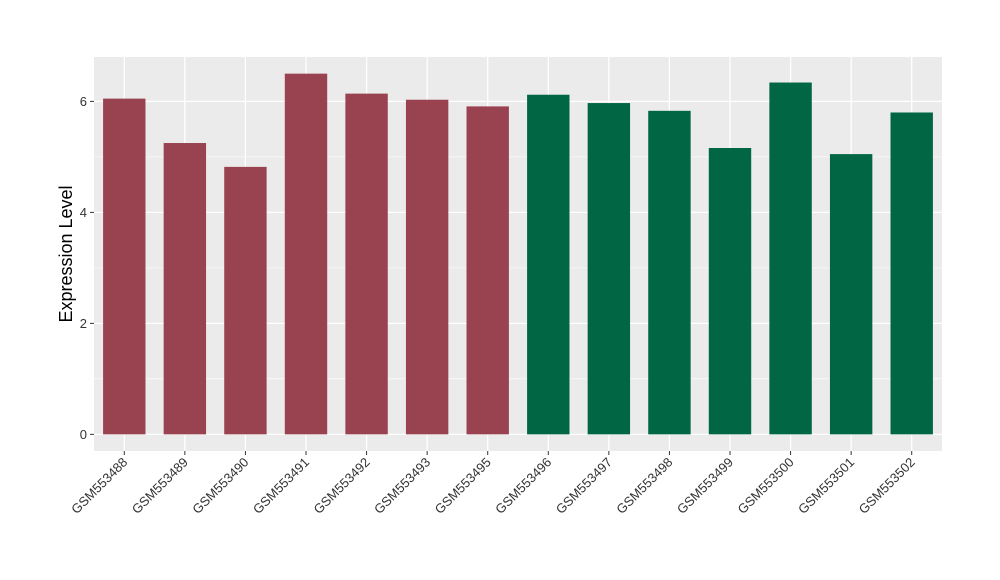  What do you see at coordinates (66, 253) in the screenshot?
I see `y-axis-title: Expression Level` at bounding box center [66, 253].